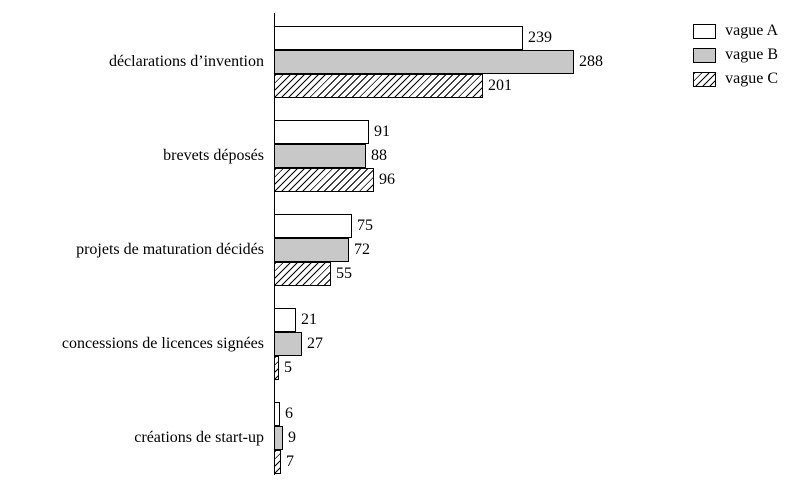  I want to click on bar-row: 239, so click(438, 38).